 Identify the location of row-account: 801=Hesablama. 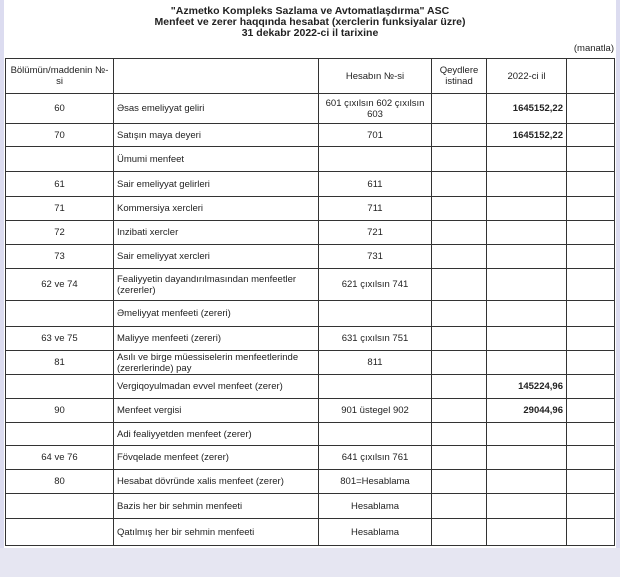
(375, 481).